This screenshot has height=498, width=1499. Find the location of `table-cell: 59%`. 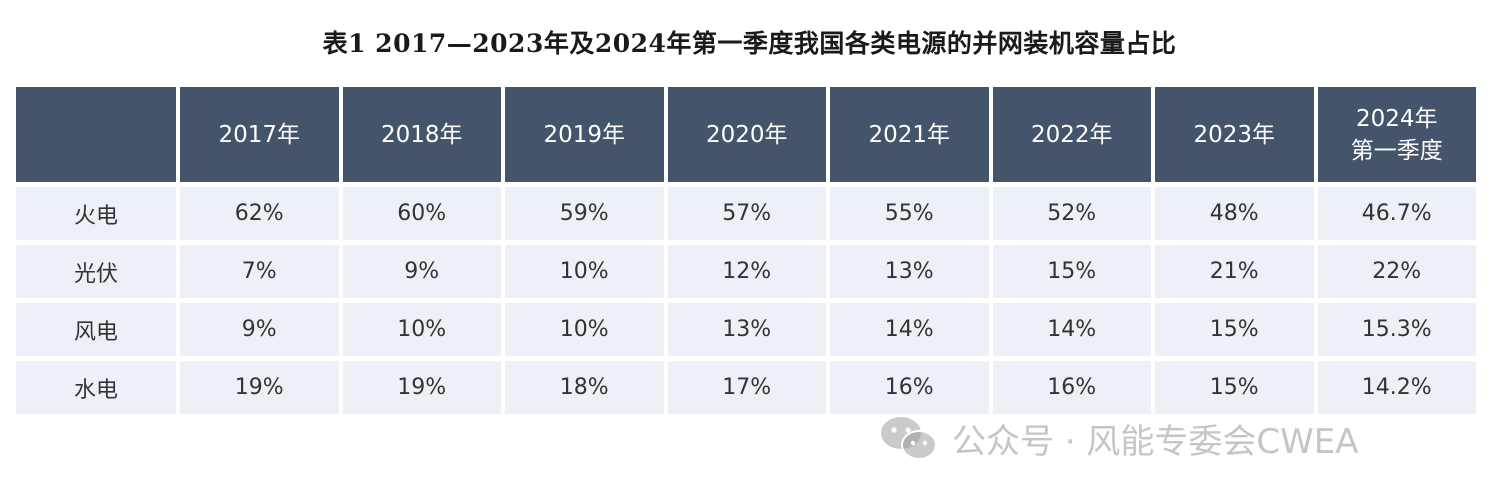

table-cell: 59% is located at coordinates (584, 213).